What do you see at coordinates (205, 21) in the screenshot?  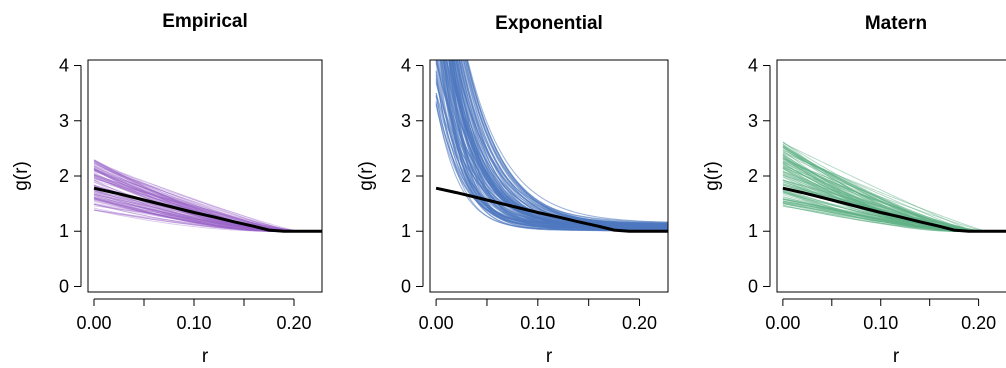 I see `panel-title: Empirical` at bounding box center [205, 21].